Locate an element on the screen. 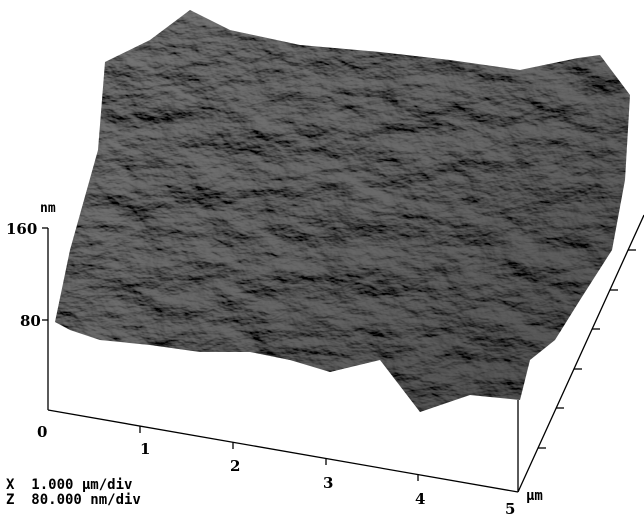 This screenshot has width=644, height=516. y-axis is located at coordinates (580, 353).